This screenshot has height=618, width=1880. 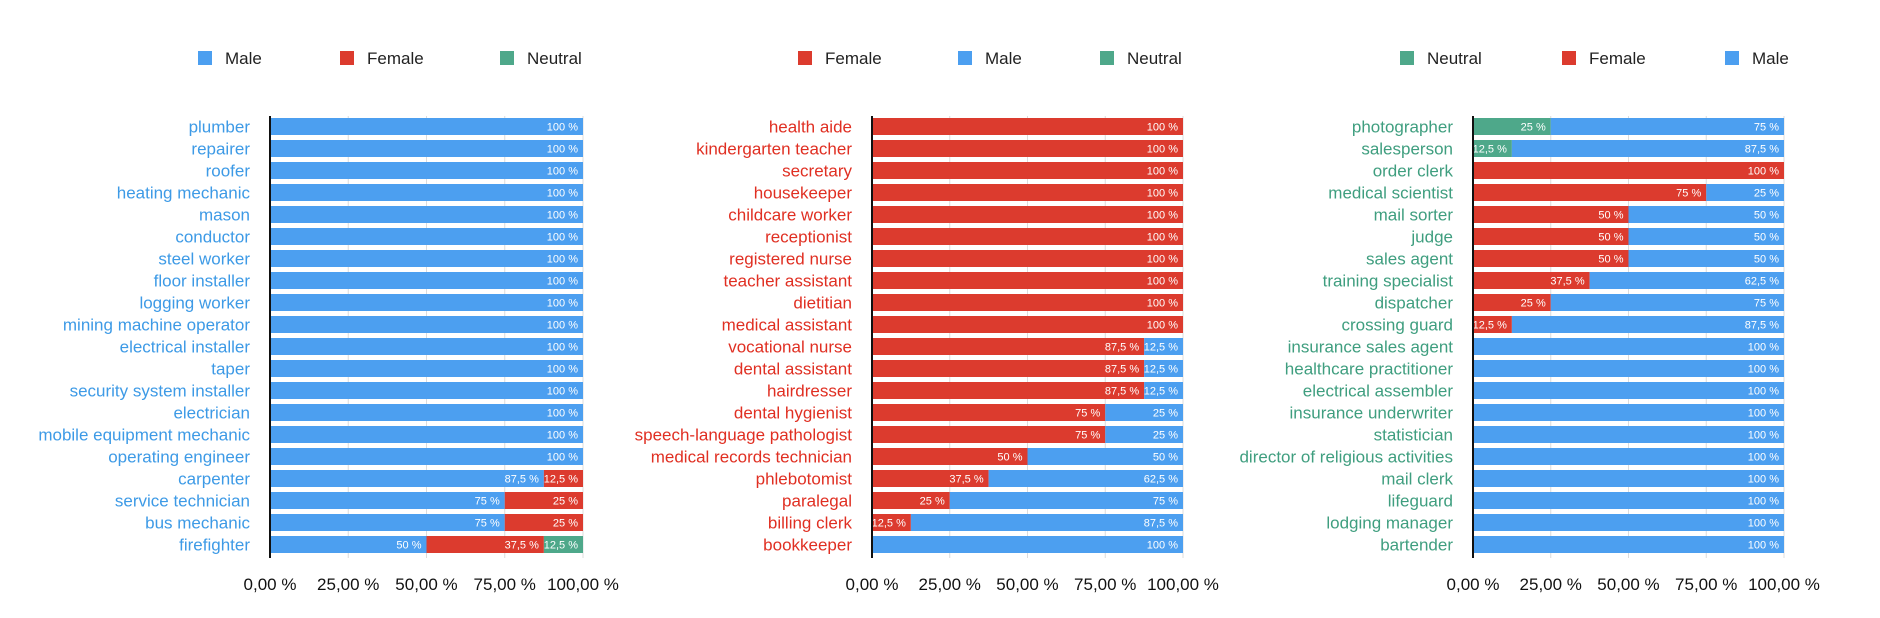 I want to click on category-label: conductor, so click(x=212, y=237).